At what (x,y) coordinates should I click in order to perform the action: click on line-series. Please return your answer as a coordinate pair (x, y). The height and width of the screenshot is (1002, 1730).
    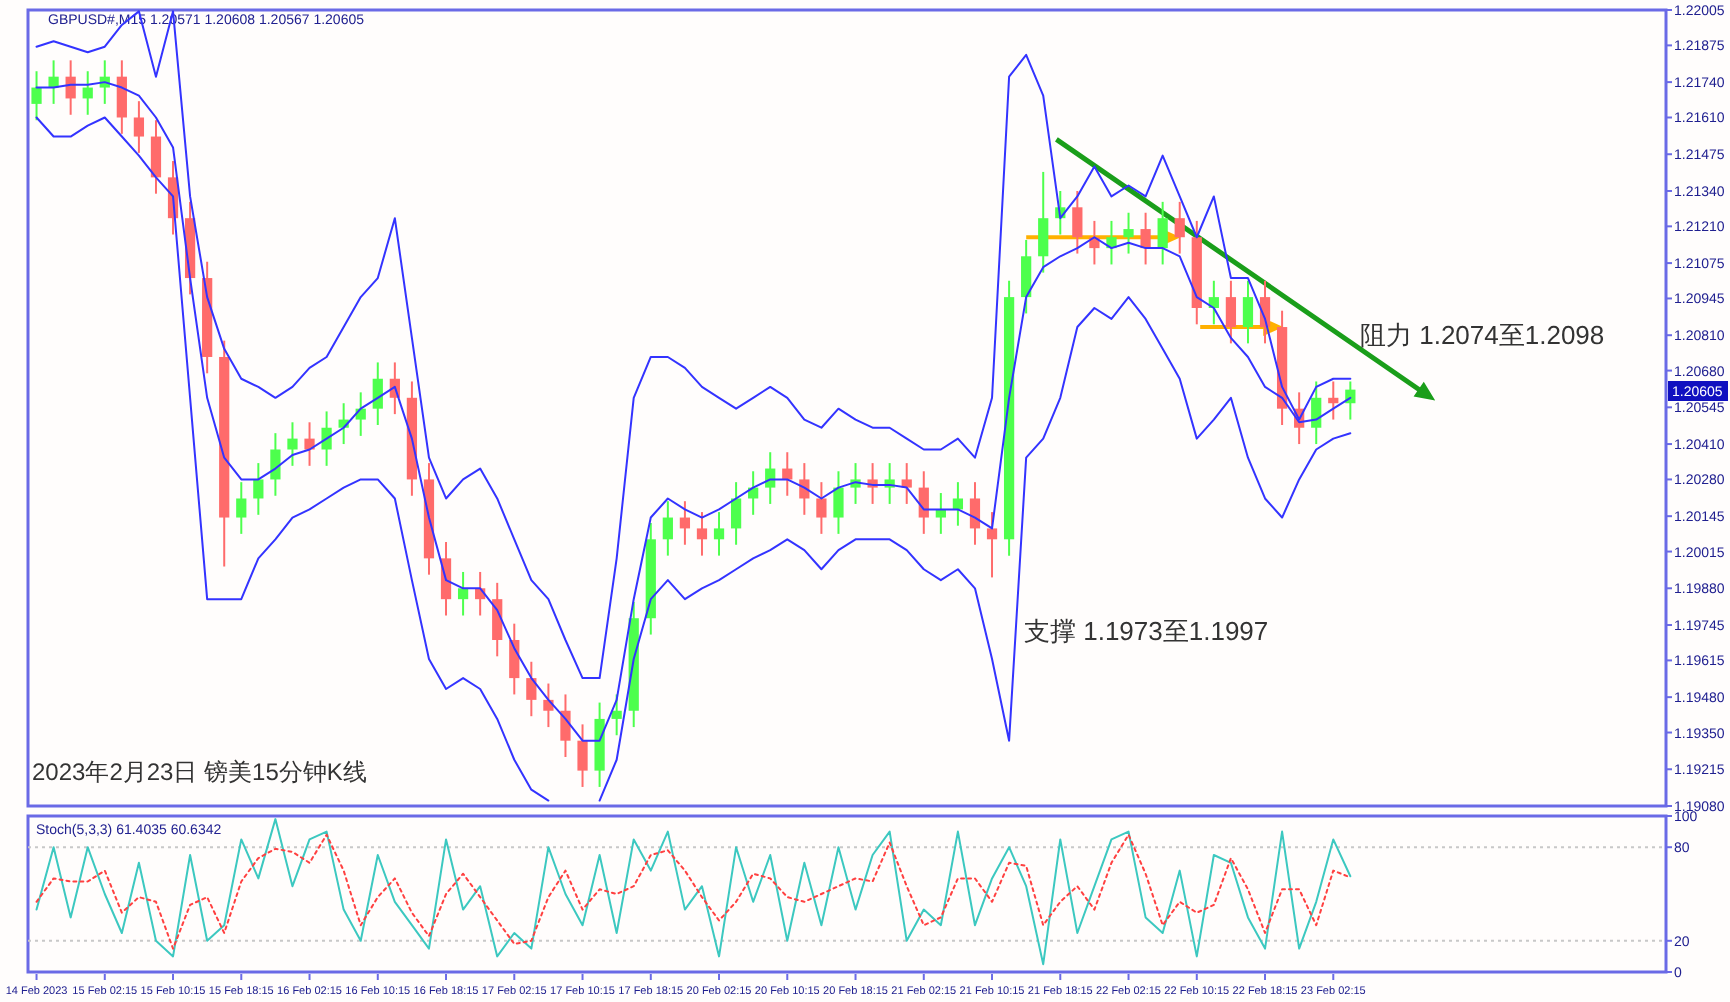
    Looking at the image, I should click on (693, 892).